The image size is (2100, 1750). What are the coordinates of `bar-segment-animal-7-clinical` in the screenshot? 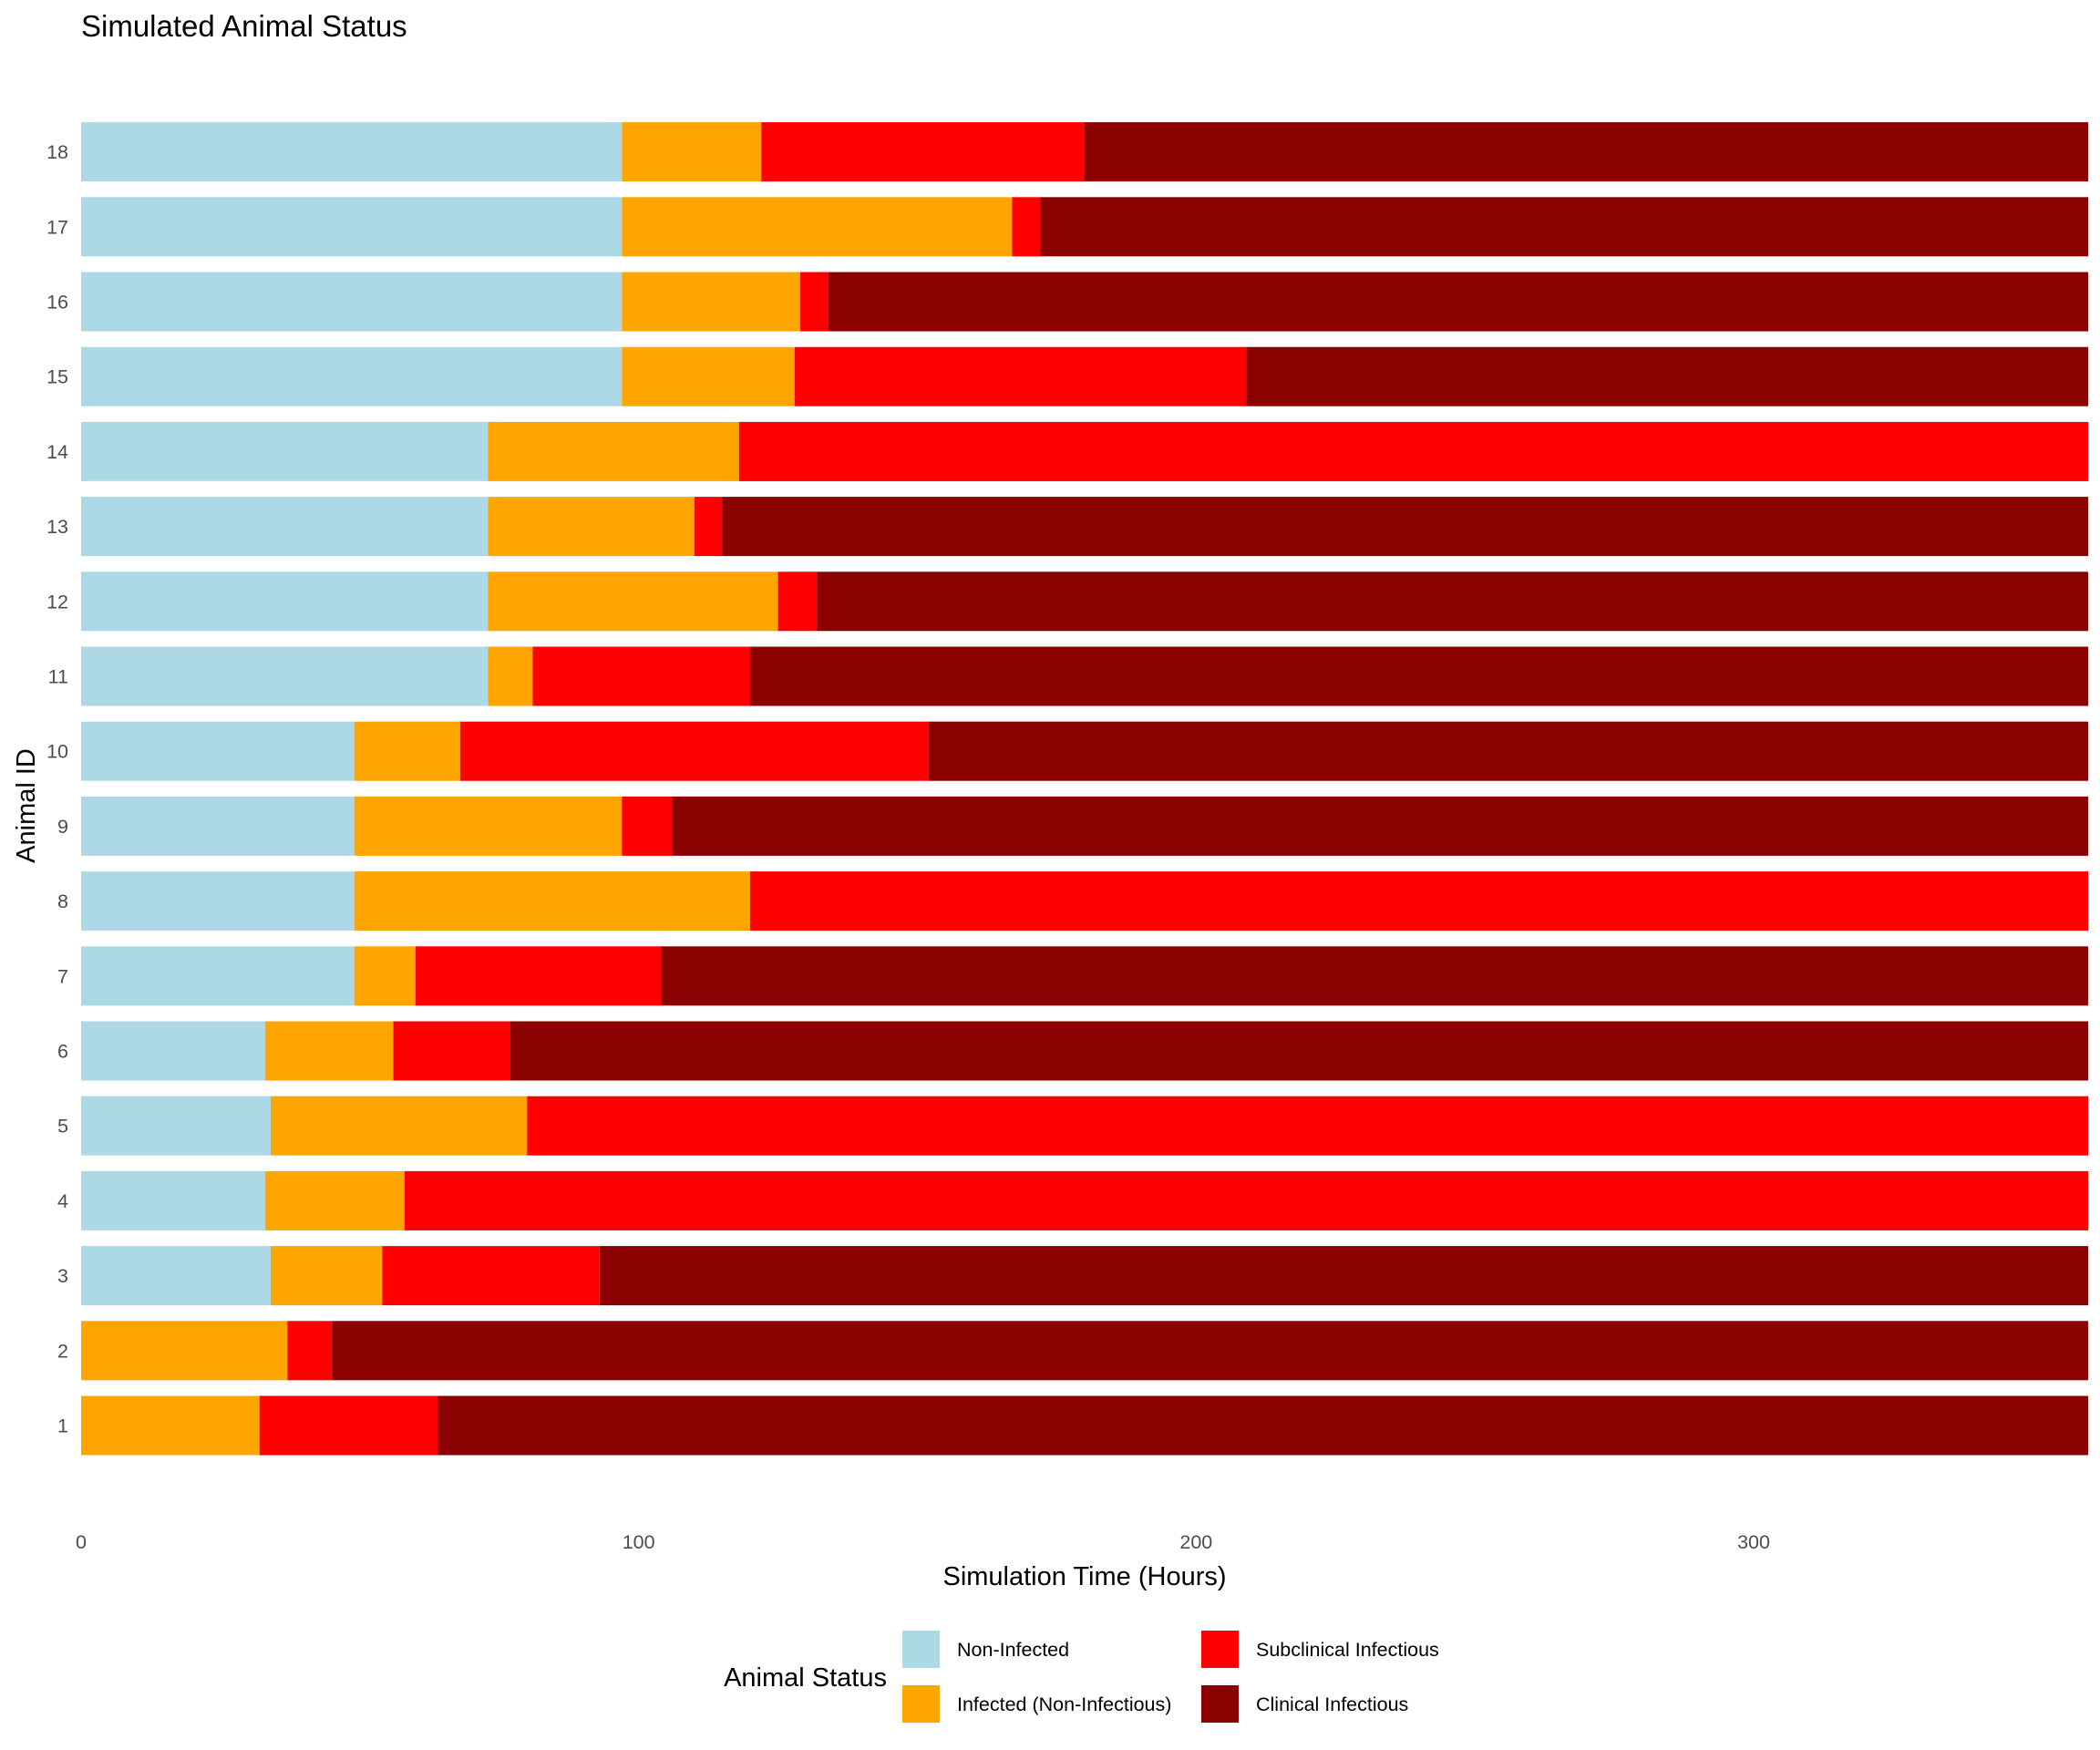 It's located at (1375, 976).